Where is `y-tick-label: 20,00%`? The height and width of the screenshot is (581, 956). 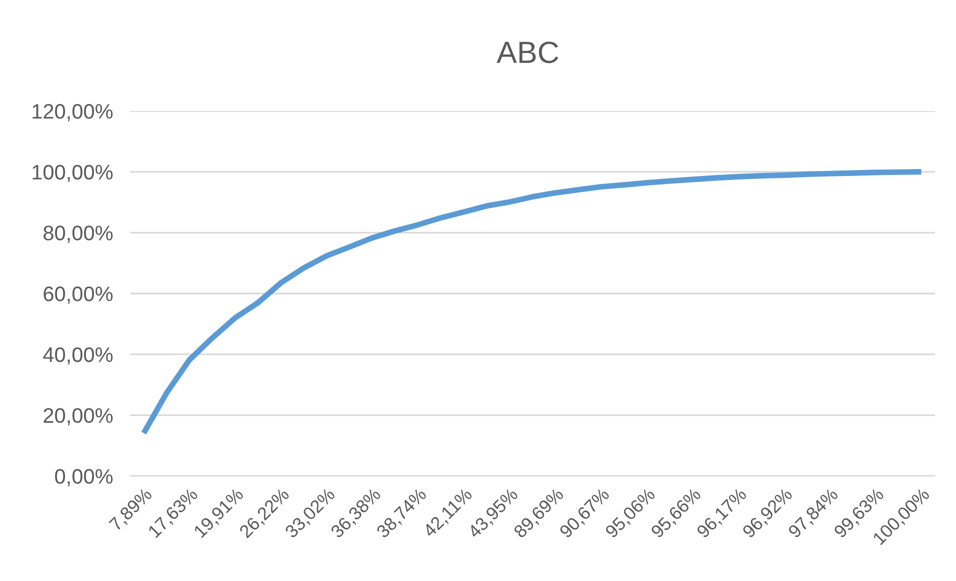 y-tick-label: 20,00% is located at coordinates (78, 417).